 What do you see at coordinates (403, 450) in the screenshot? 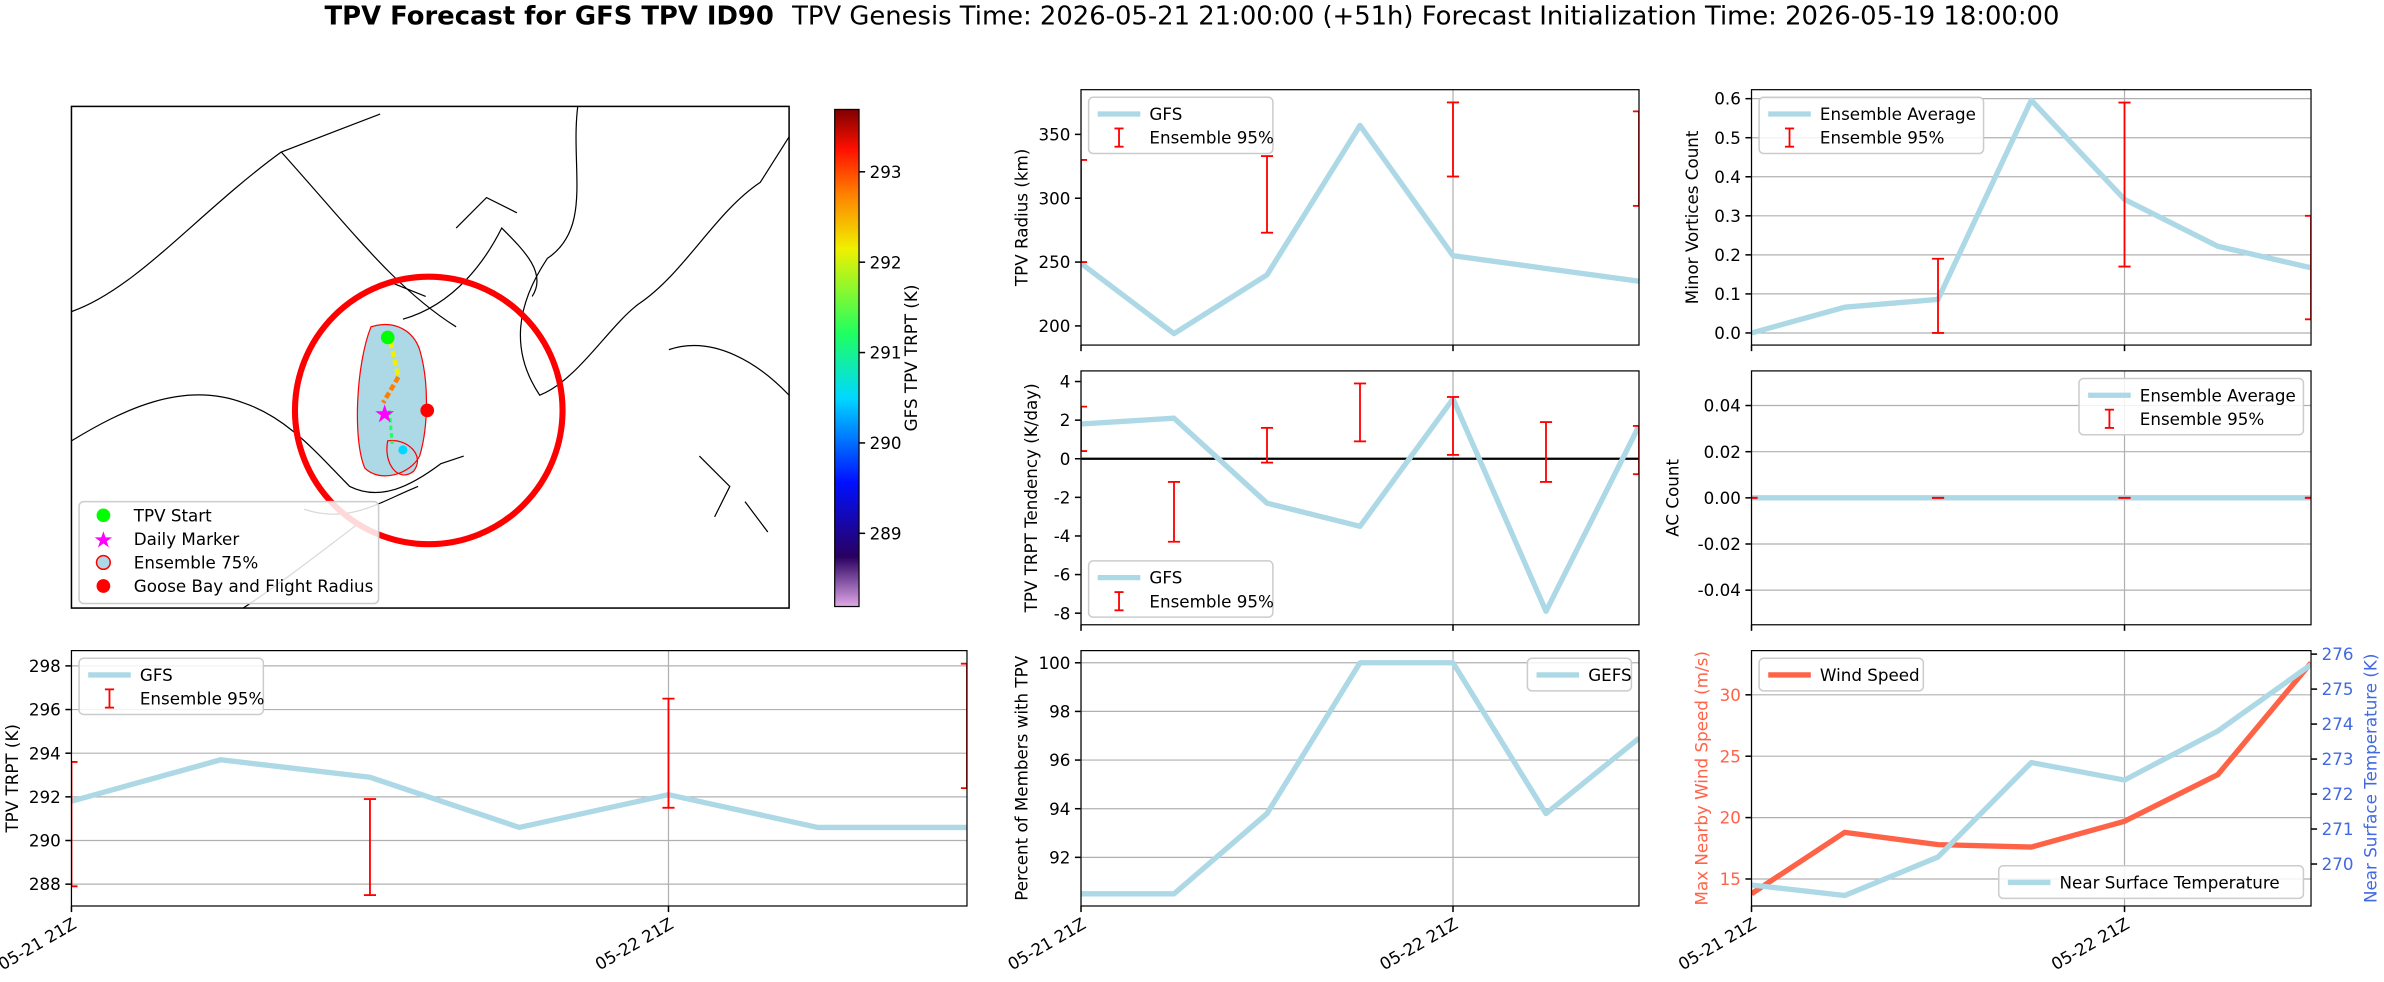
I see `track-point` at bounding box center [403, 450].